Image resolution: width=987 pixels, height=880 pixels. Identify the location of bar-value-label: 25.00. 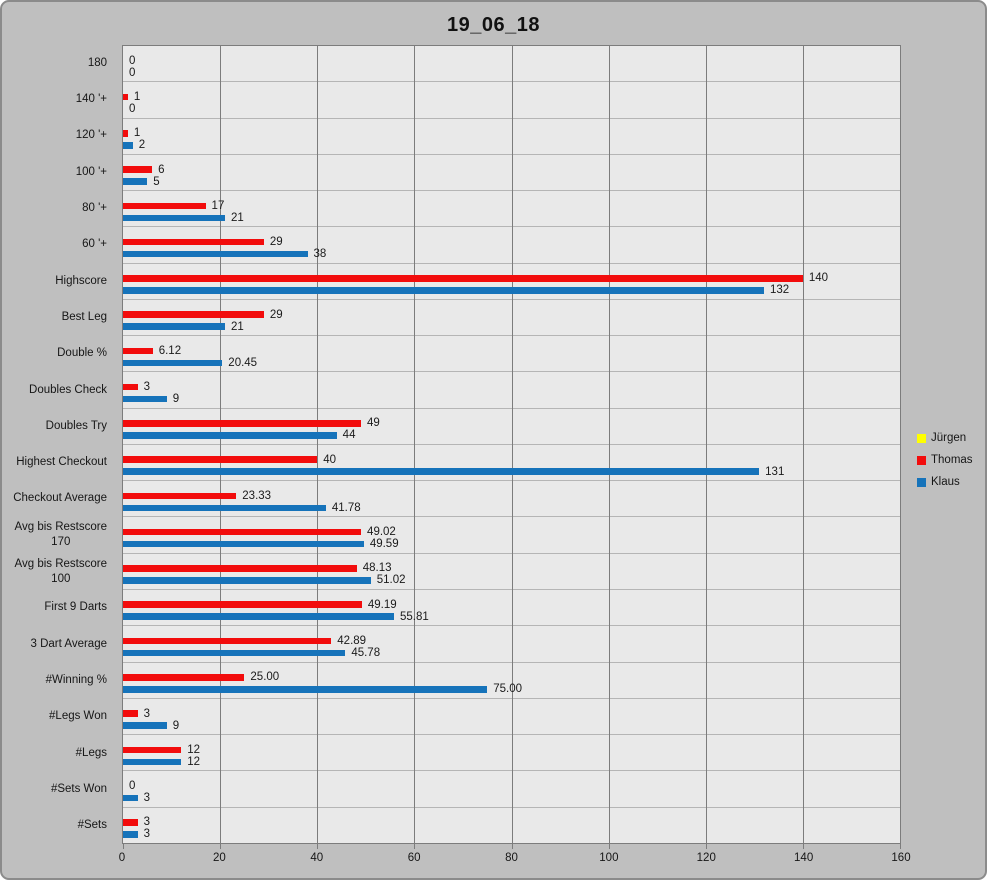
(265, 677).